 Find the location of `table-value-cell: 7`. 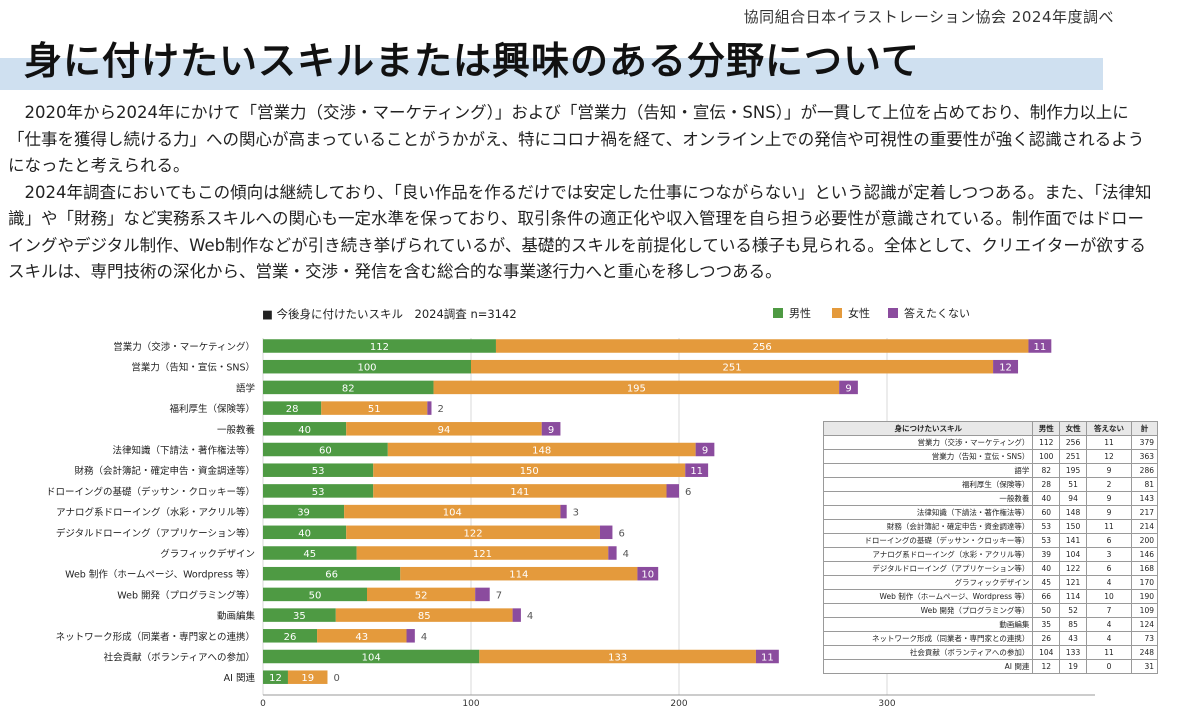

table-value-cell: 7 is located at coordinates (1109, 610).